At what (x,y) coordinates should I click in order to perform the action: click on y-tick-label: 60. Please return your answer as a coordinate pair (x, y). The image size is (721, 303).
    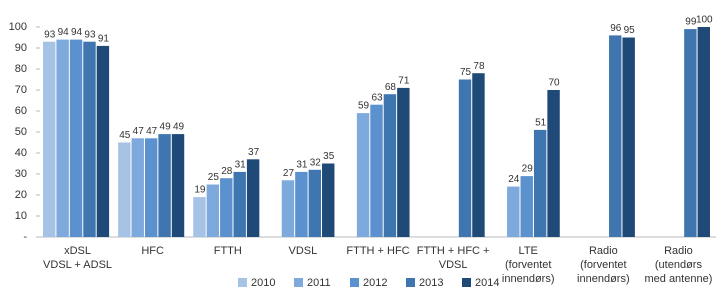
    Looking at the image, I should click on (21, 111).